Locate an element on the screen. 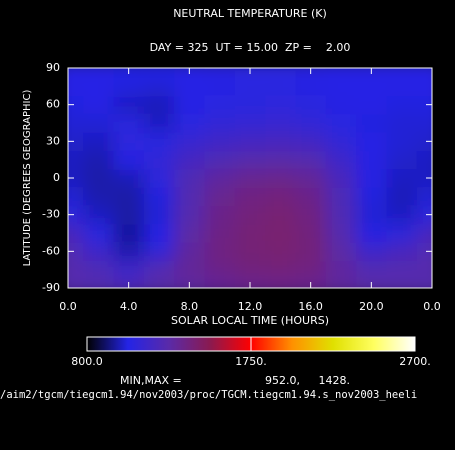 This screenshot has height=450, width=455. y-tick-label: 90 is located at coordinates (53, 67).